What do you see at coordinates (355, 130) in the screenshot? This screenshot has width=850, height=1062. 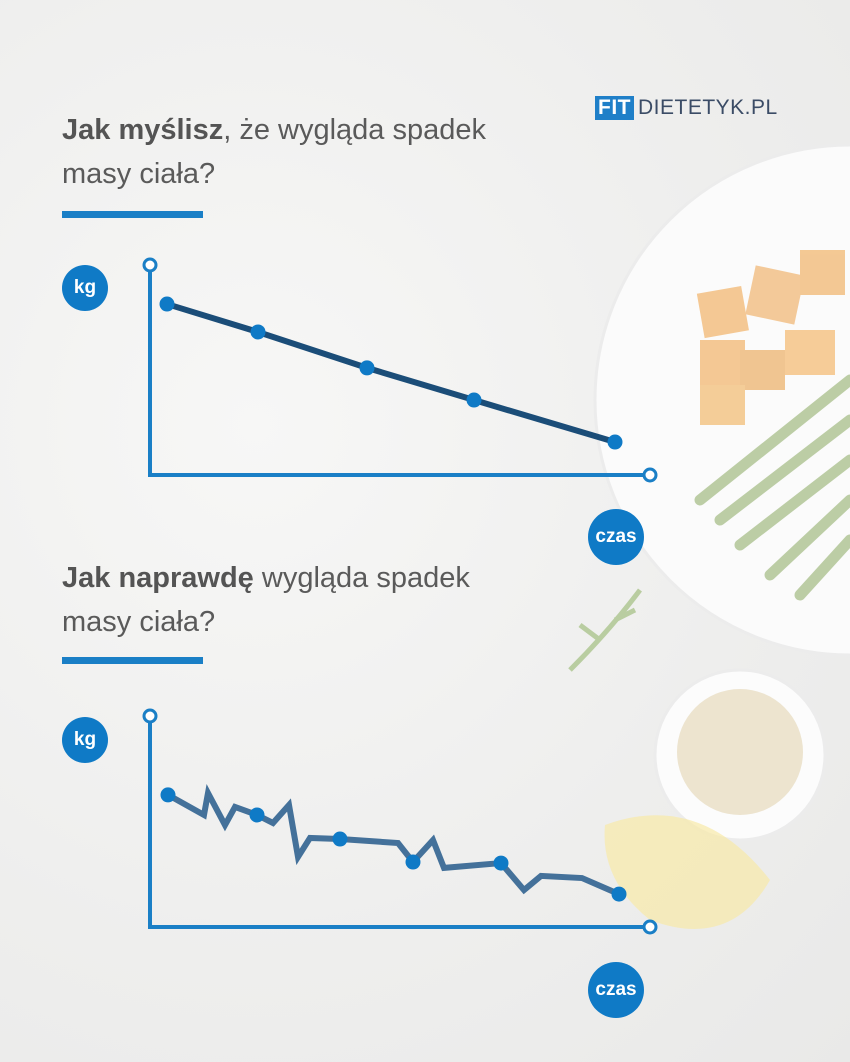 I see `title-rest: , że wygląda spadek` at bounding box center [355, 130].